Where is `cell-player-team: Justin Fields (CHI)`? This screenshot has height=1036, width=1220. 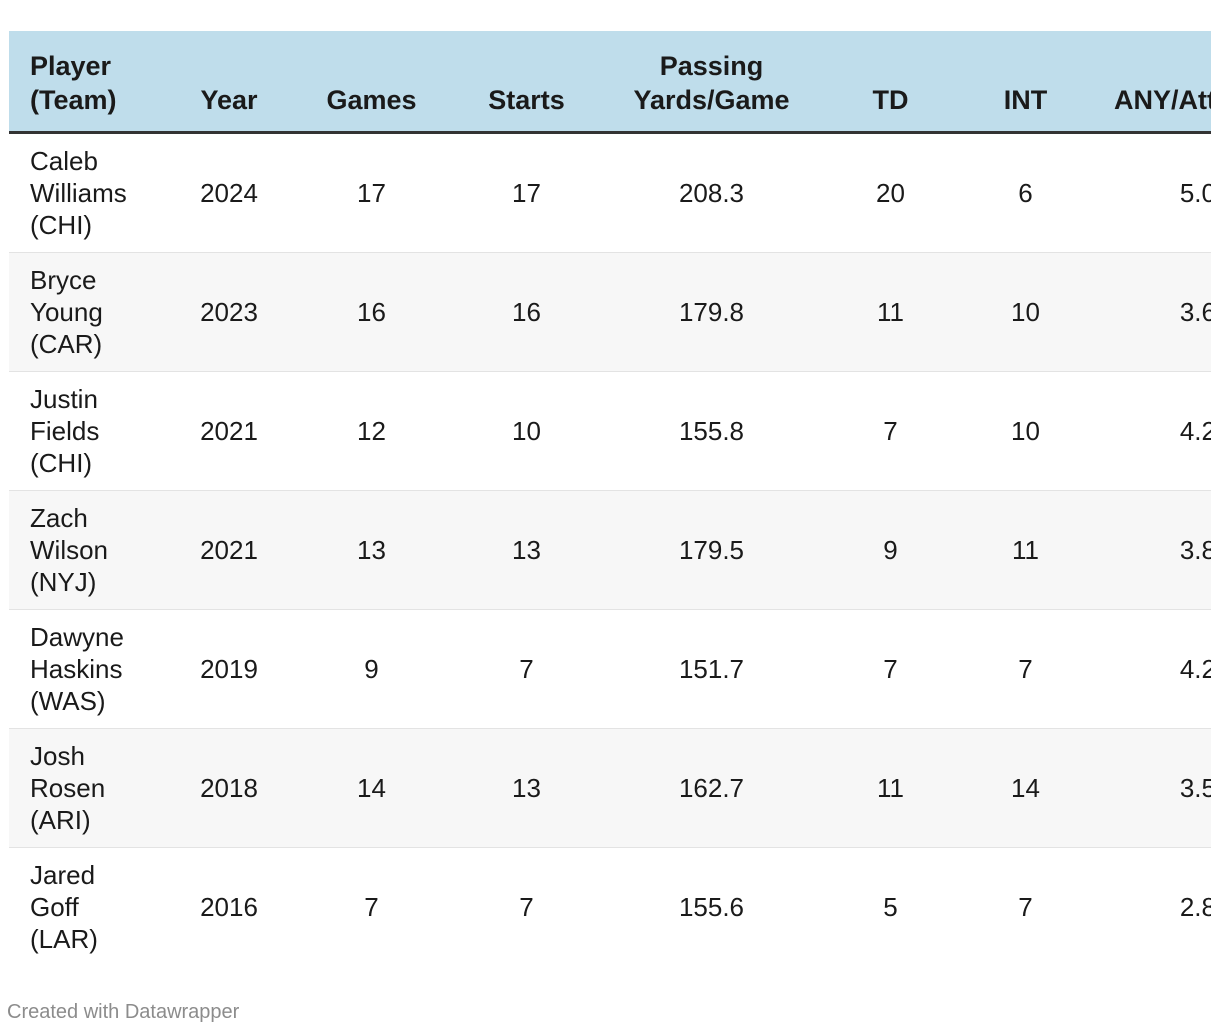
cell-player-team: Justin Fields (CHI) is located at coordinates (84, 431).